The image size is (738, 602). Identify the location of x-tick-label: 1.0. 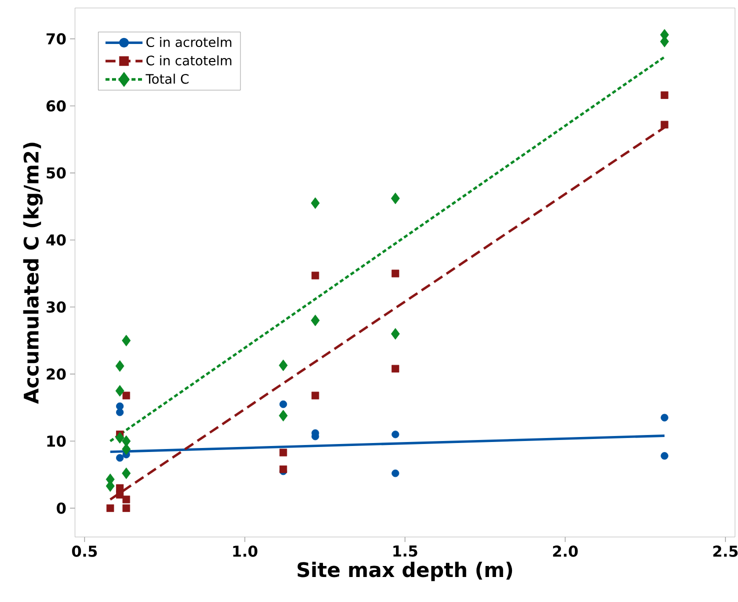
(245, 551).